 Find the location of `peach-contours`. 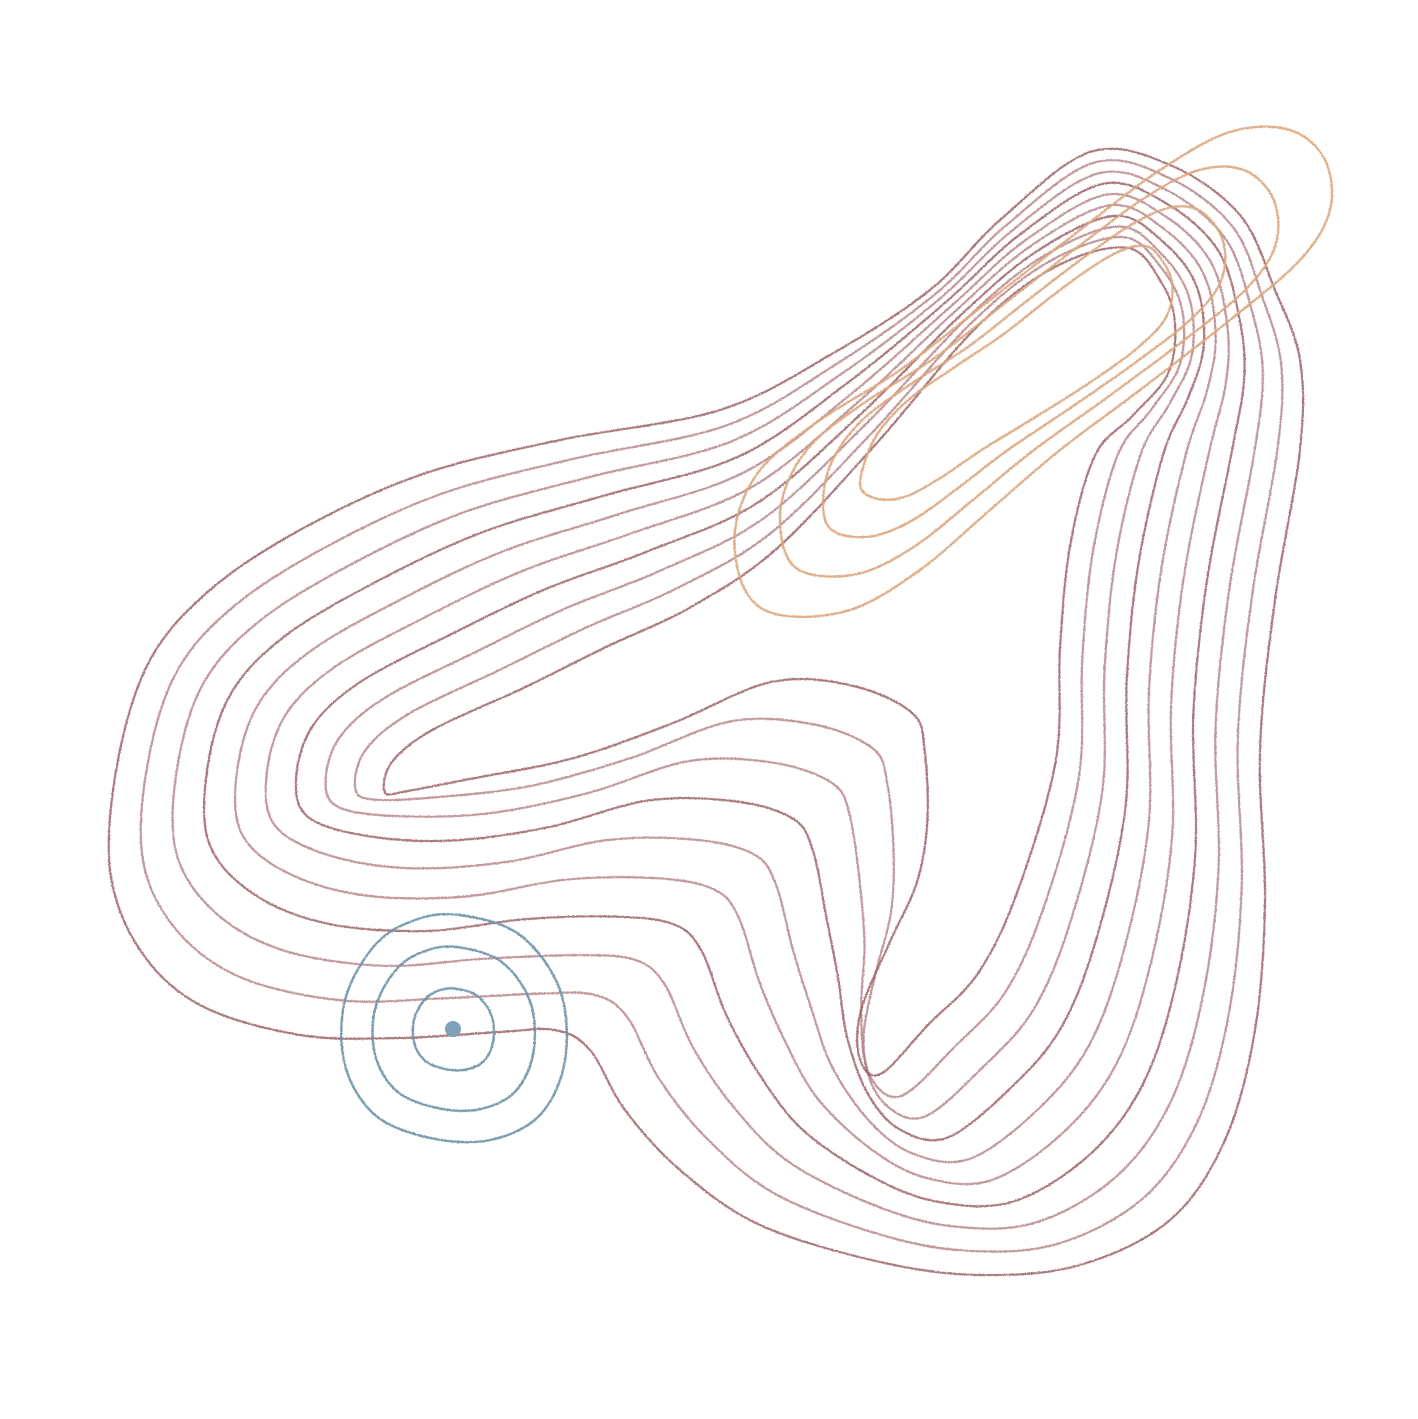

peach-contours is located at coordinates (1033, 372).